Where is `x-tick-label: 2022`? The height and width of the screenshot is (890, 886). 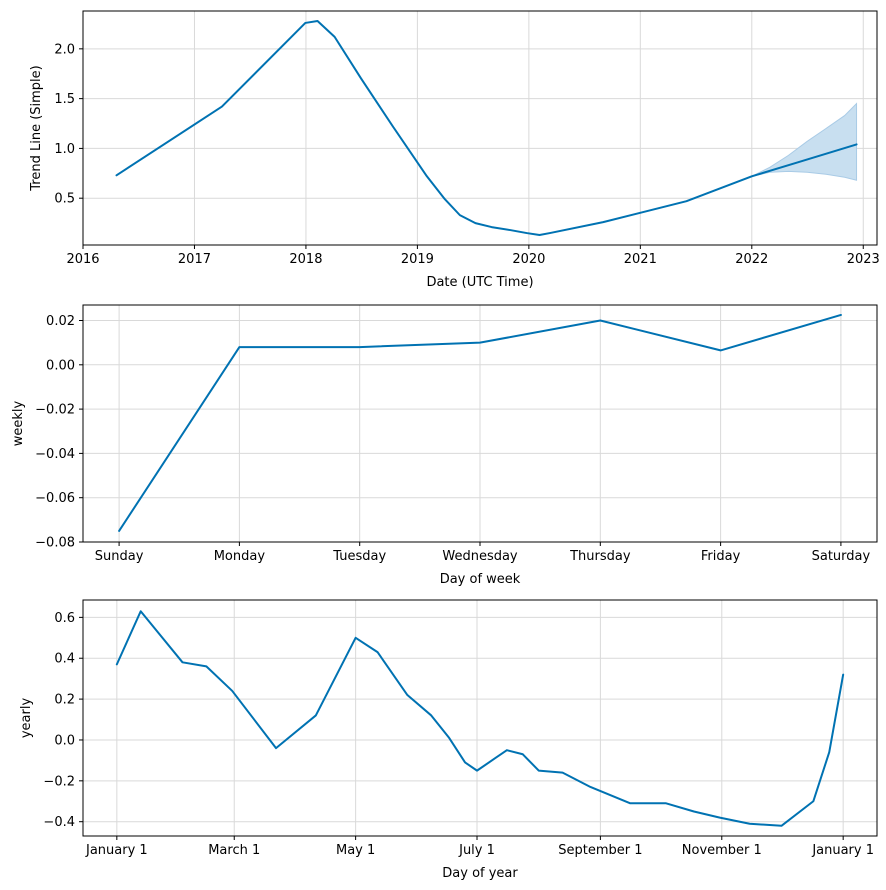 x-tick-label: 2022 is located at coordinates (751, 259).